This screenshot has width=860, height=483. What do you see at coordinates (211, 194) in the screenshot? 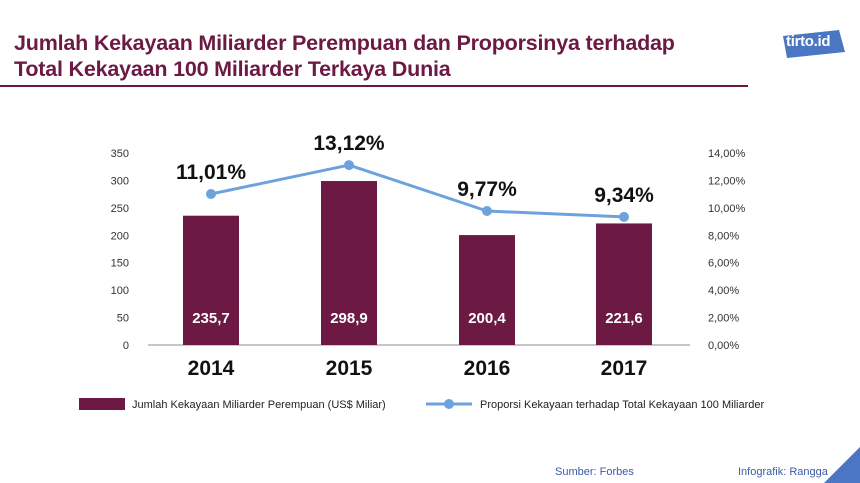
I see `proportion-point-2014` at bounding box center [211, 194].